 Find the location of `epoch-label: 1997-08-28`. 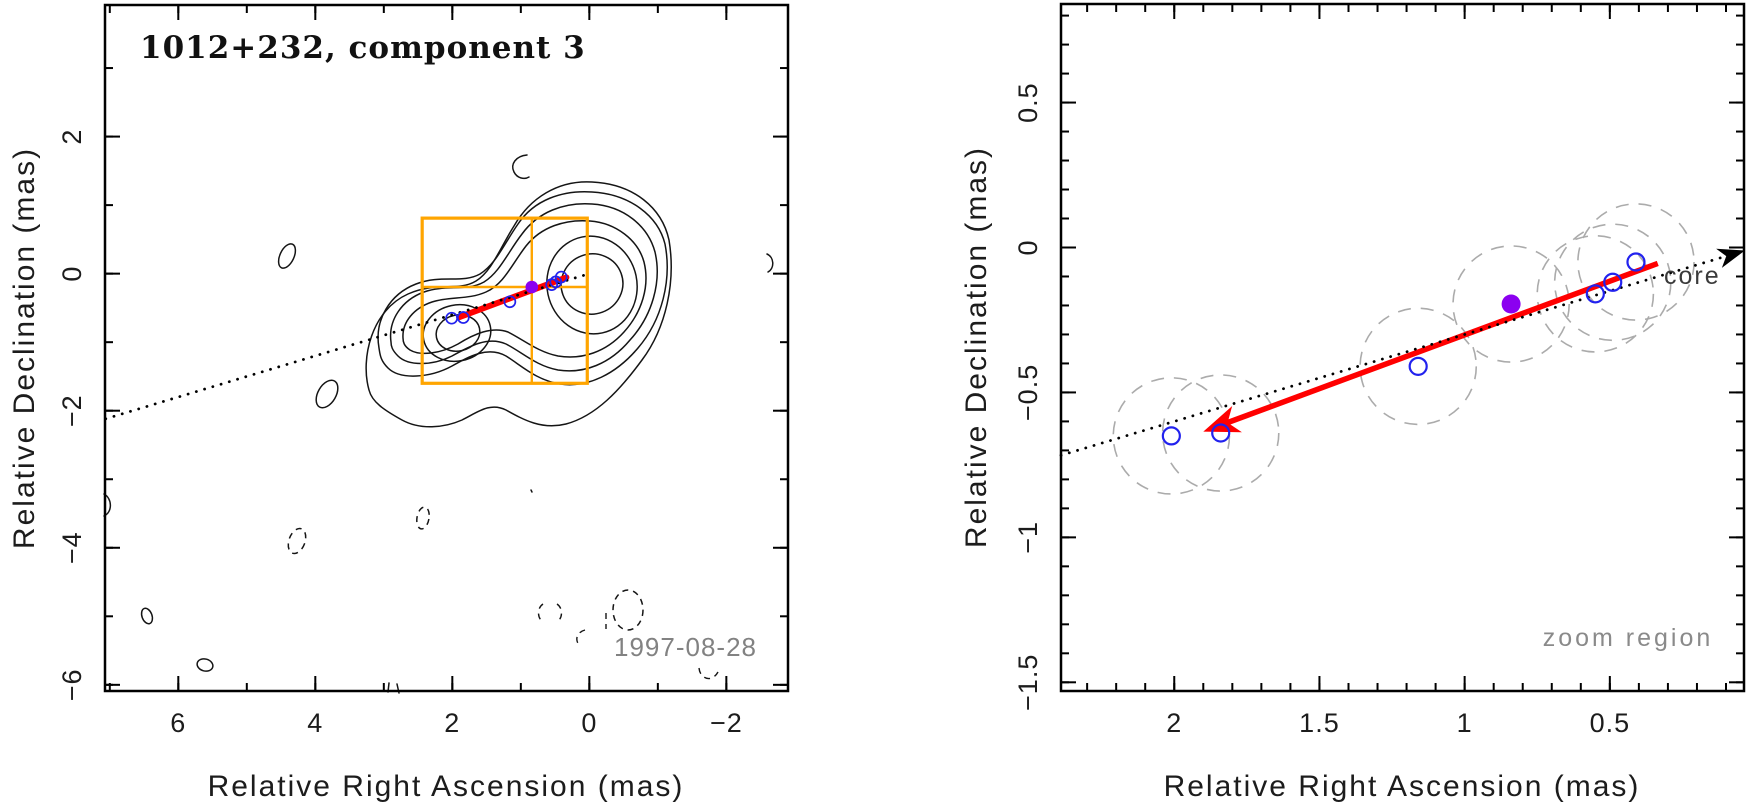

epoch-label: 1997-08-28 is located at coordinates (685, 647).